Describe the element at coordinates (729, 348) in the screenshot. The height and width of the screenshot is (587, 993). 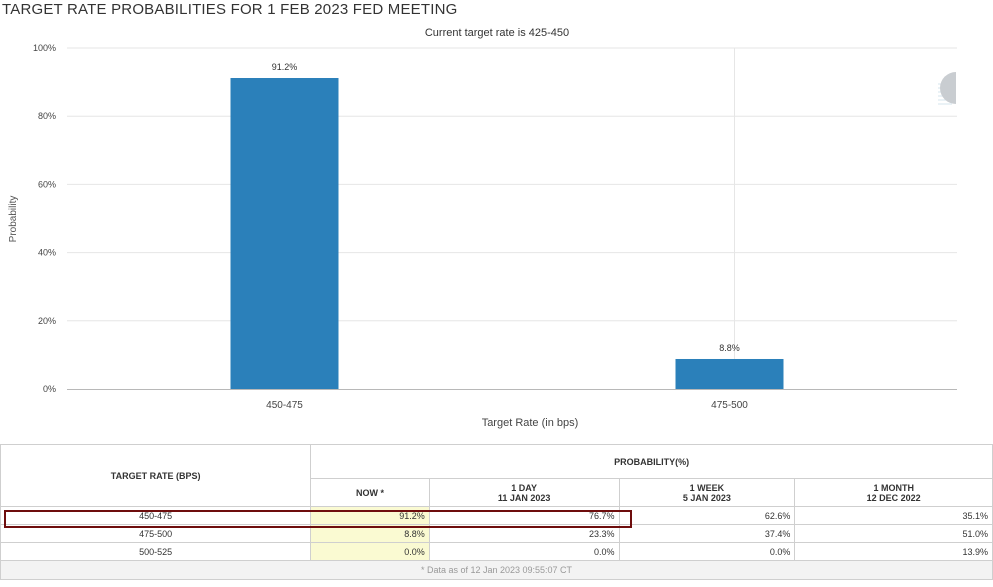
I see `data-label: 8.8%` at that location.